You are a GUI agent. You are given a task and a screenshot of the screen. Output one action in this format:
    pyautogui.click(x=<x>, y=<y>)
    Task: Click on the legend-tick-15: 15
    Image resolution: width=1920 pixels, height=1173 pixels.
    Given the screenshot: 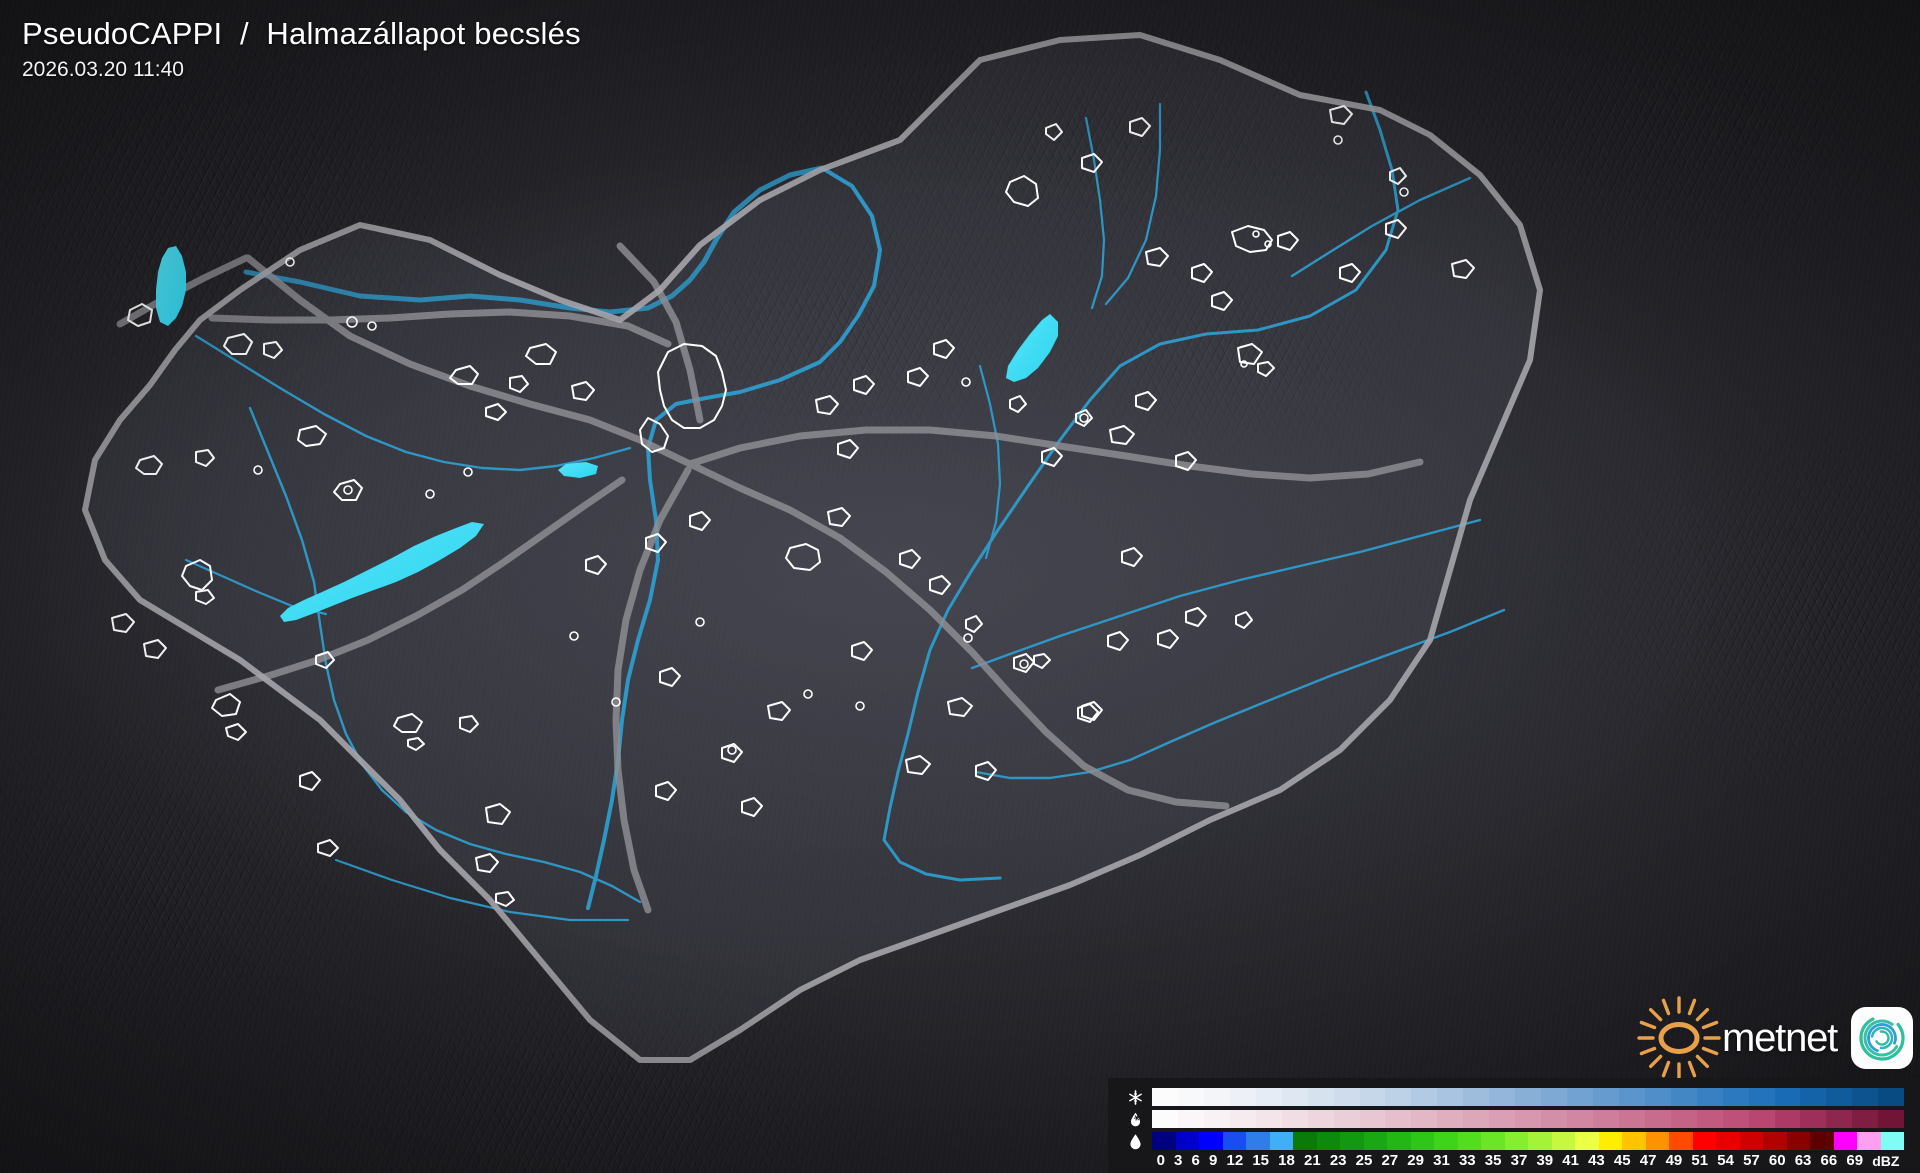 What is the action you would take?
    pyautogui.click(x=1261, y=1160)
    